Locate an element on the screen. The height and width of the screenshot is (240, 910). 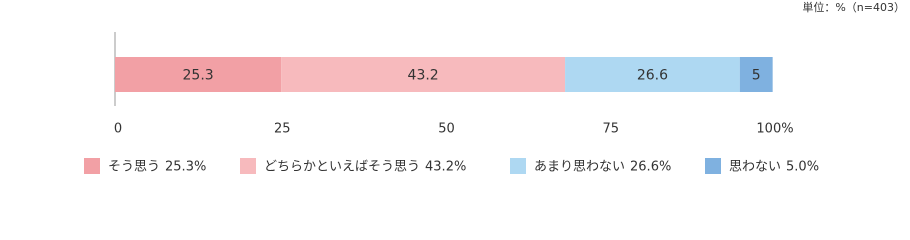
legend-label: どちらかといえばそう思う is located at coordinates (342, 167).